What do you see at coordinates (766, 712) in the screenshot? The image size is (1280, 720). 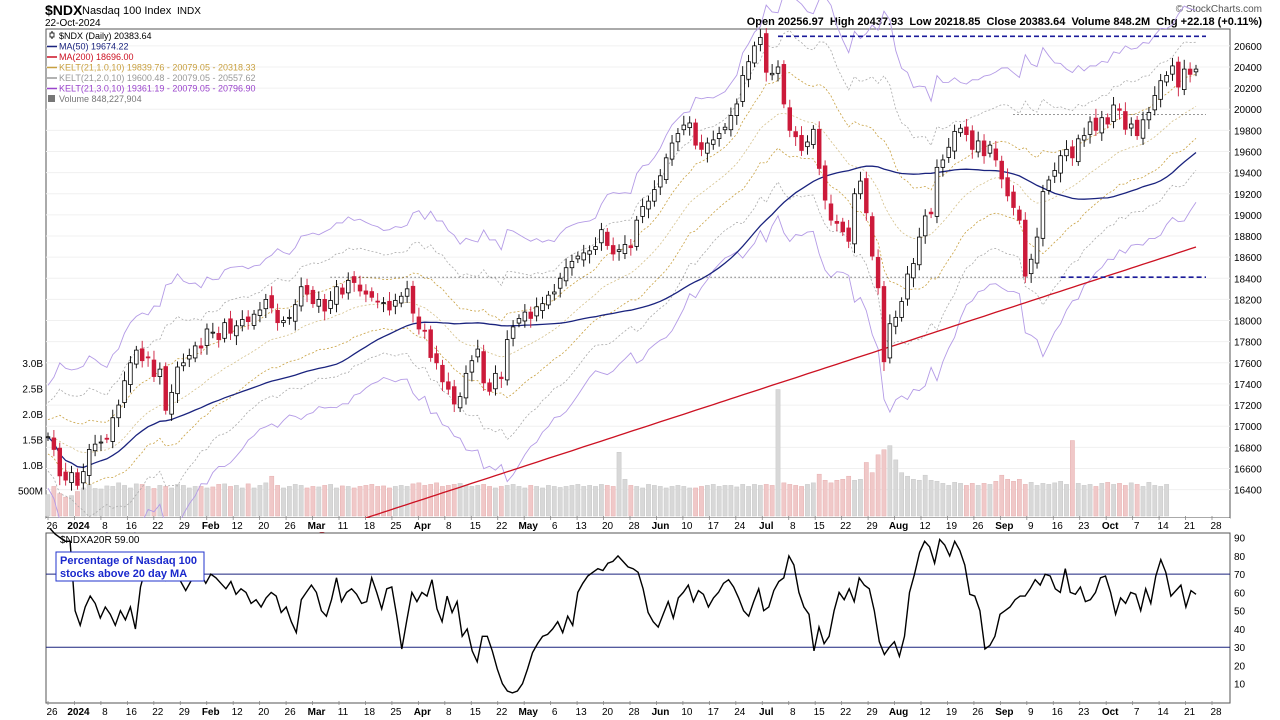 I see `date-label: Jul` at bounding box center [766, 712].